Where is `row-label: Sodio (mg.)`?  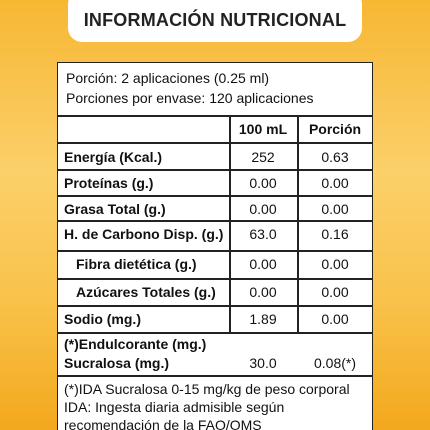
row-label: Sodio (mg.) is located at coordinates (102, 319).